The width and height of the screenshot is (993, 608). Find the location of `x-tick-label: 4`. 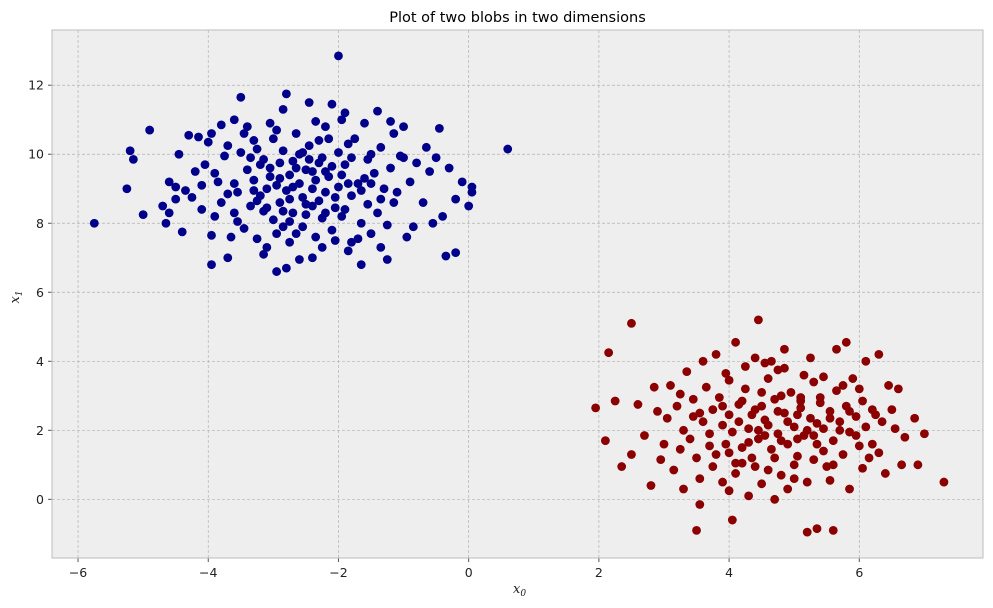

x-tick-label: 4 is located at coordinates (729, 572).